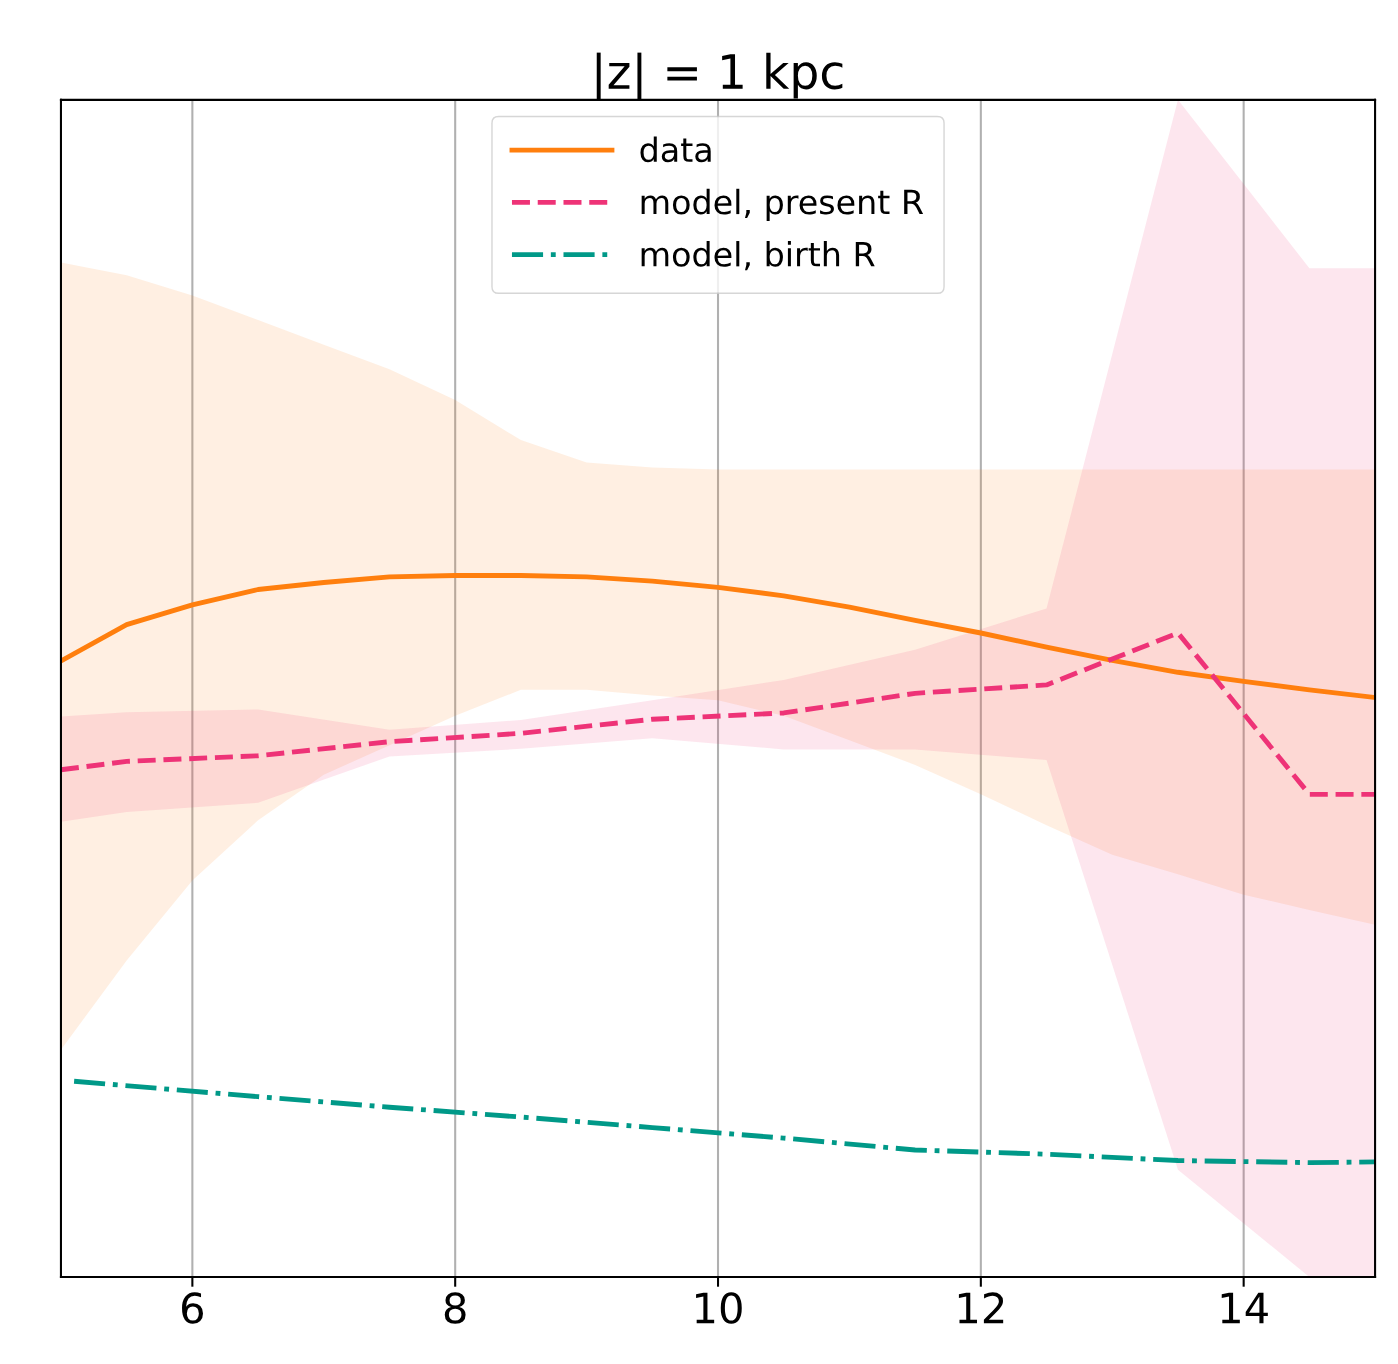  I want to click on chart-title: |z| = 1 kpc, so click(719, 76).